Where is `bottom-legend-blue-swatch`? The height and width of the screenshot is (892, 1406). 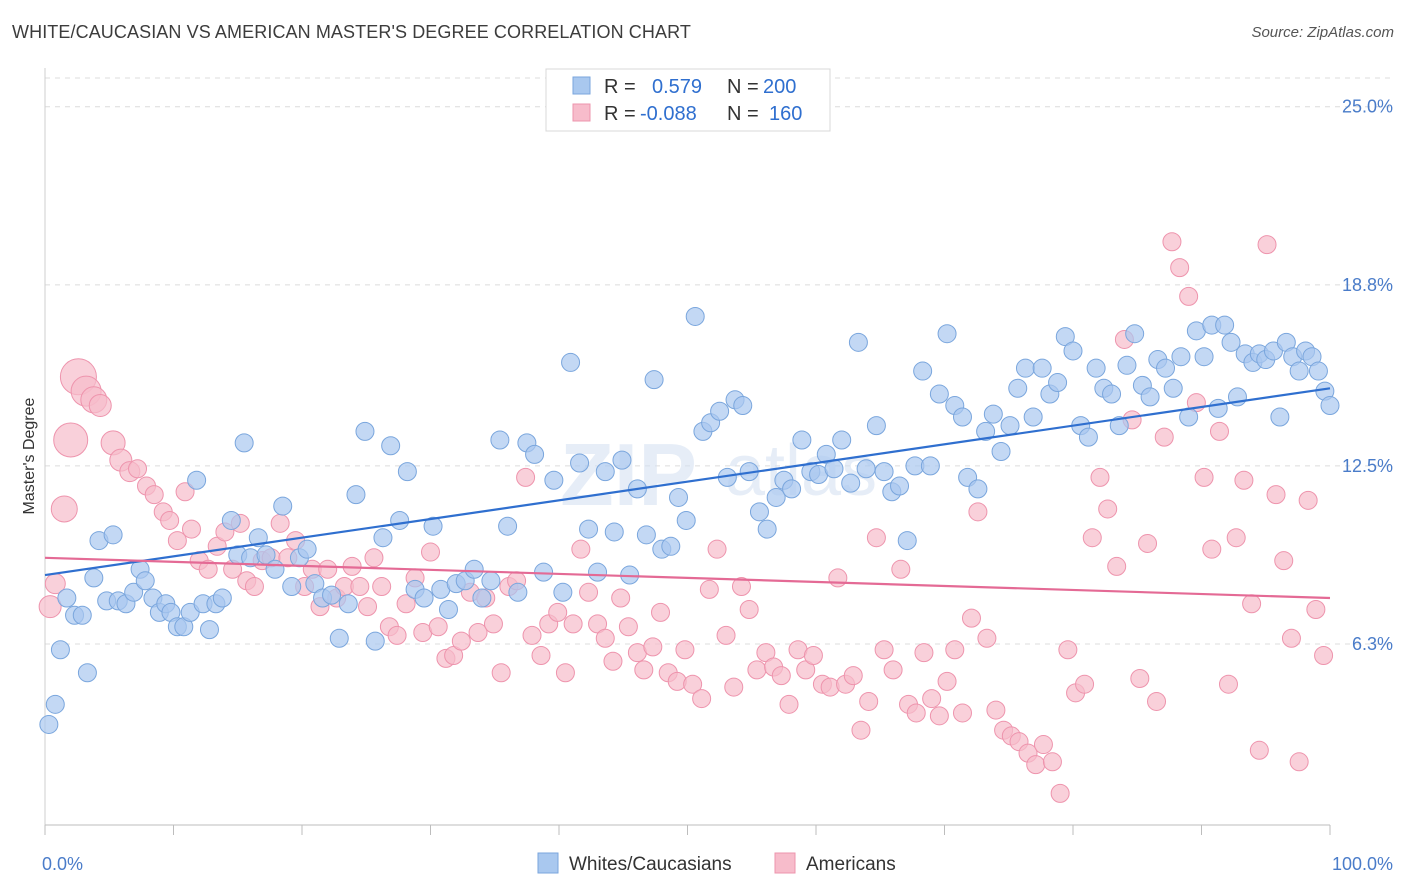
bottom-legend-blue-swatch is located at coordinates (548, 863).